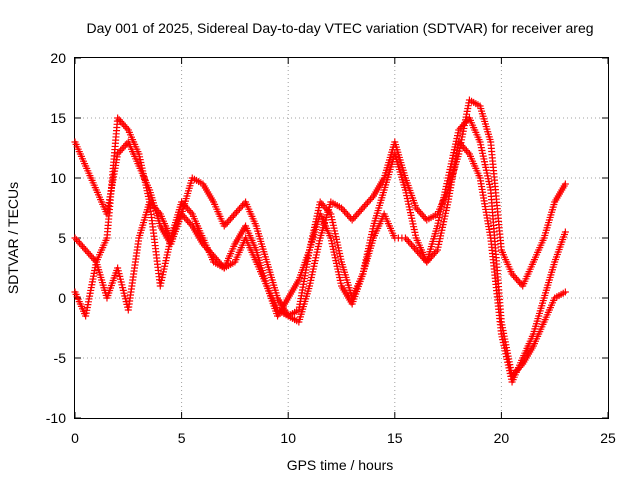  What do you see at coordinates (608, 438) in the screenshot?
I see `x-tick-label: 25` at bounding box center [608, 438].